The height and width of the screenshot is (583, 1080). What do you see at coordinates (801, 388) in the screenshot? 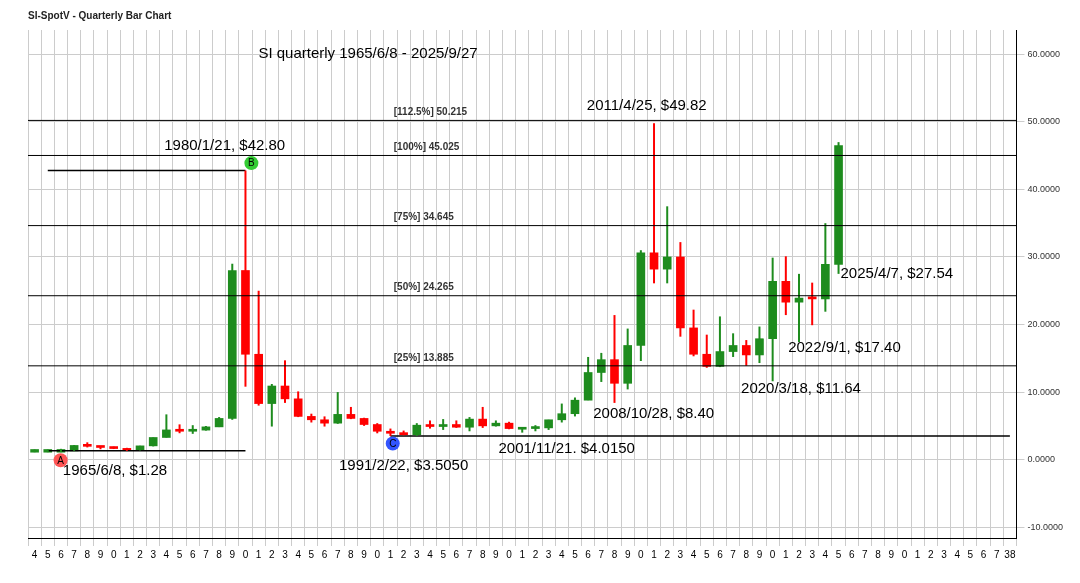
I see `annotation: 2020/3/18, $11.64` at bounding box center [801, 388].